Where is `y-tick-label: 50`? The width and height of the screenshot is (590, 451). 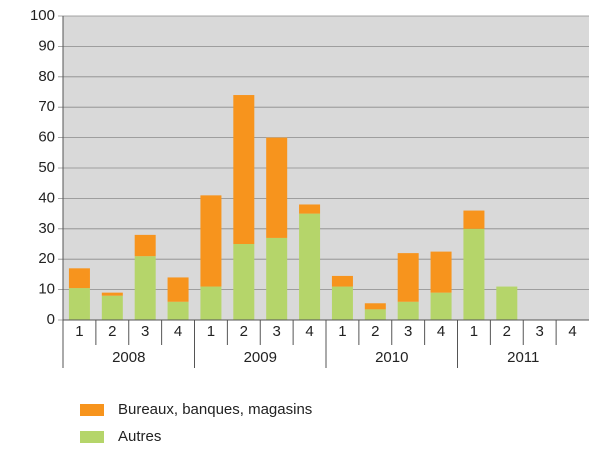 y-tick-label: 50 is located at coordinates (46, 167).